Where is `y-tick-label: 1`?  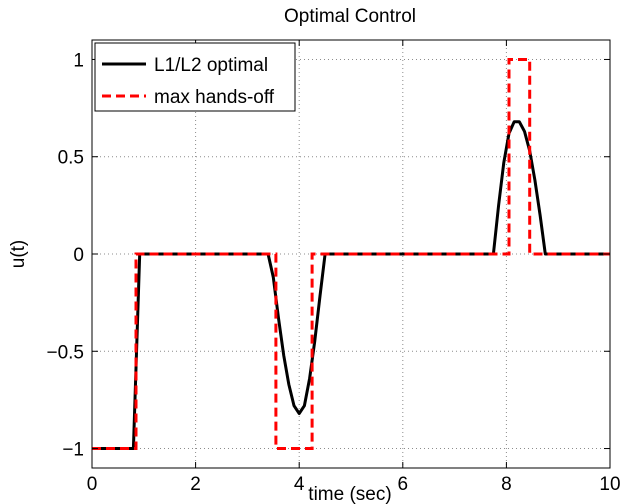
y-tick-label: 1 is located at coordinates (78, 60).